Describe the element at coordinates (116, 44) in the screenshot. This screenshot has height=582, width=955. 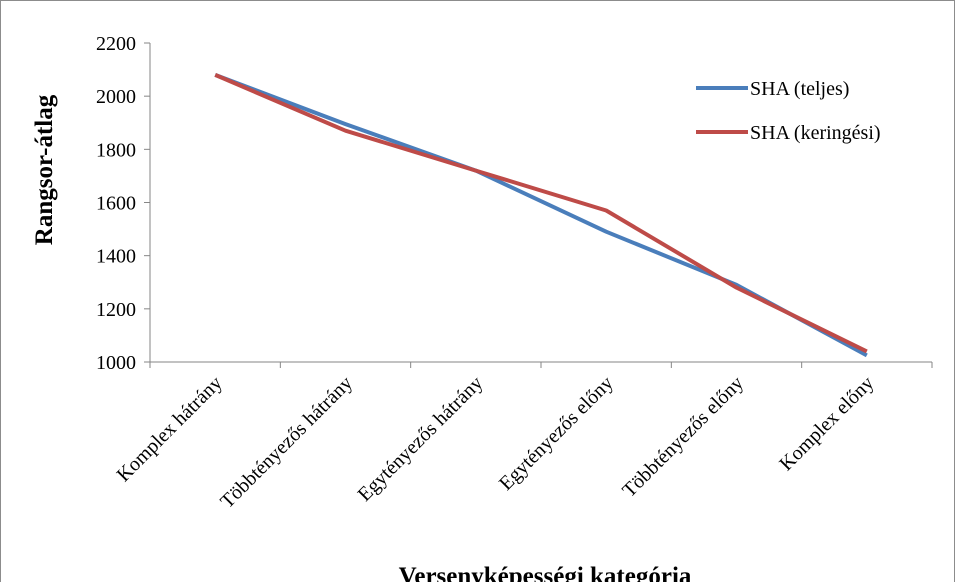
I see `y-tick-label: 2200` at that location.